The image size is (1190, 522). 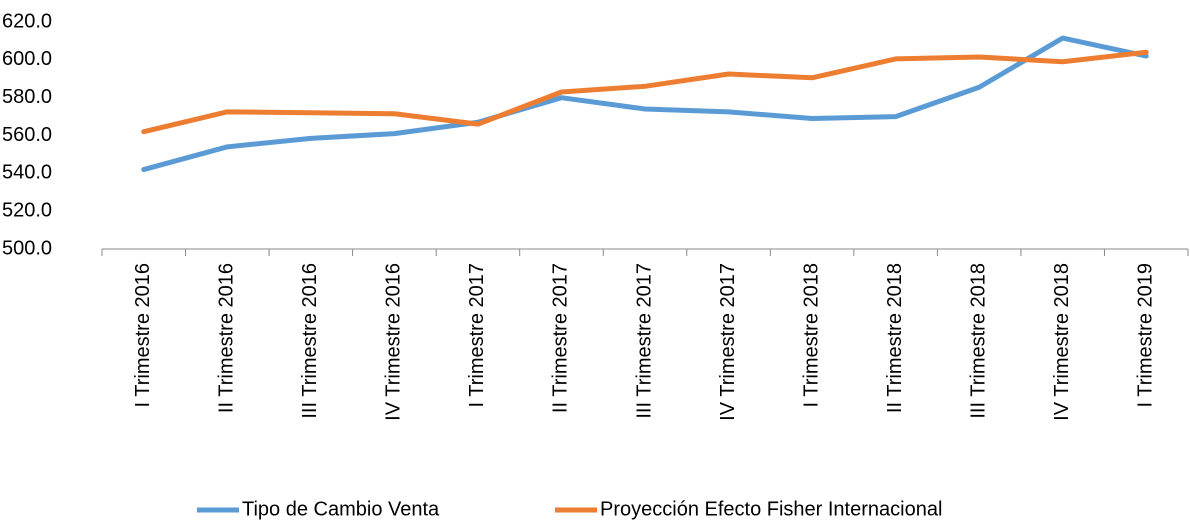 I want to click on y-tick-label: 620.0, so click(x=27, y=21).